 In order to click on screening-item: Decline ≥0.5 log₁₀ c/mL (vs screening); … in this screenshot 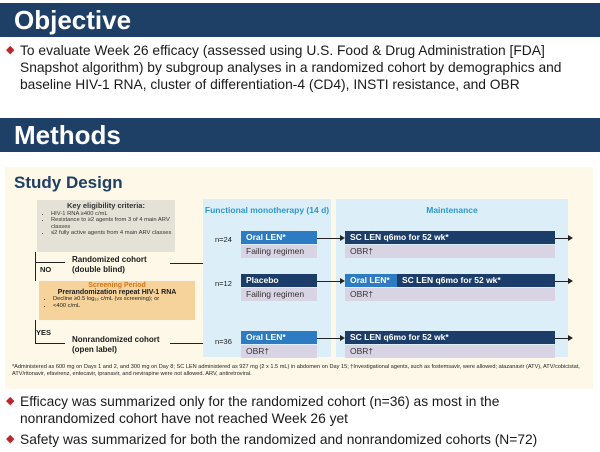, I will do `click(124, 299)`.